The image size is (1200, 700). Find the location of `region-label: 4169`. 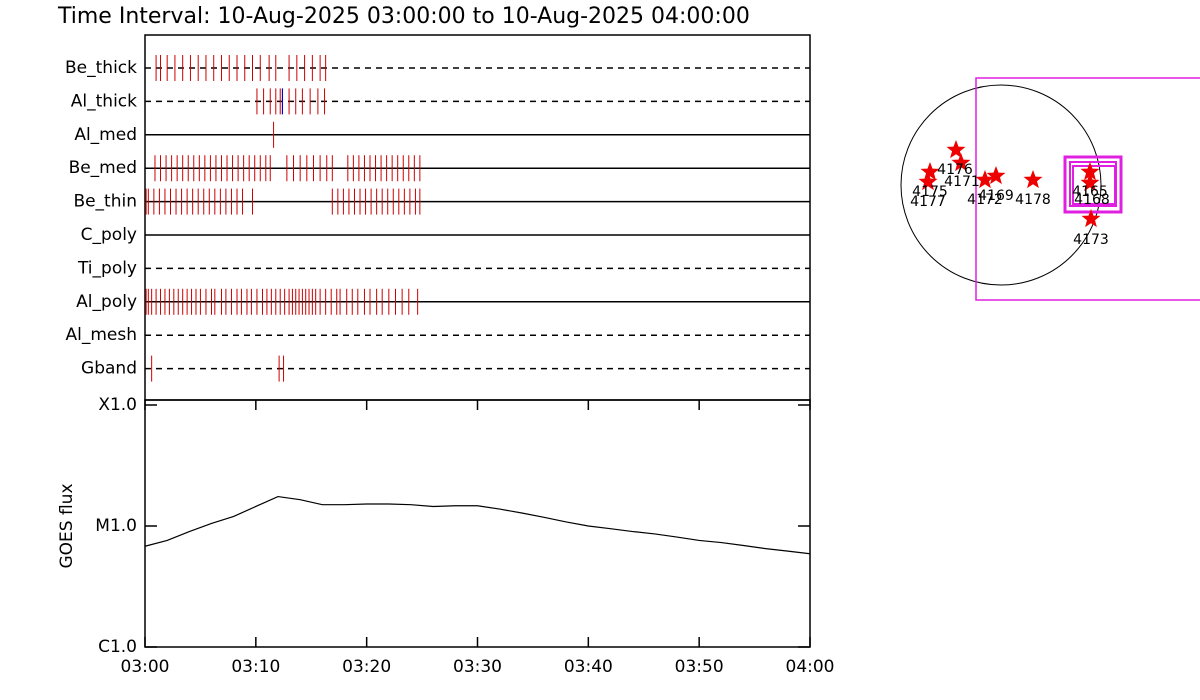

region-label: 4169 is located at coordinates (996, 196).